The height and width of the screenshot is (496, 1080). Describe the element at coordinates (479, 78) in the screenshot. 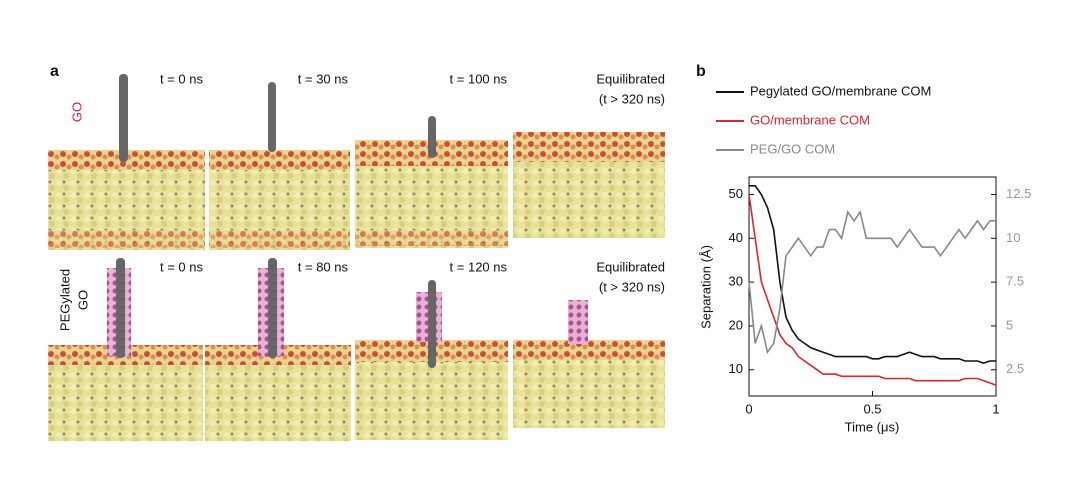

I see `time-label: t = 100 ns` at that location.